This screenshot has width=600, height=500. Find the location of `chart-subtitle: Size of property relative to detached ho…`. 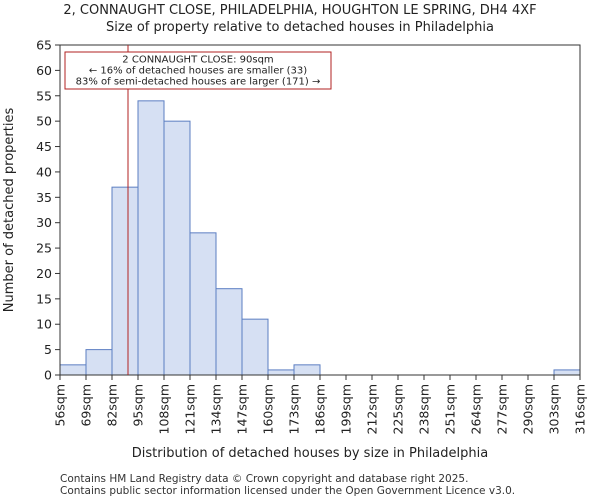

chart-subtitle: Size of property relative to detached ho… is located at coordinates (300, 27).